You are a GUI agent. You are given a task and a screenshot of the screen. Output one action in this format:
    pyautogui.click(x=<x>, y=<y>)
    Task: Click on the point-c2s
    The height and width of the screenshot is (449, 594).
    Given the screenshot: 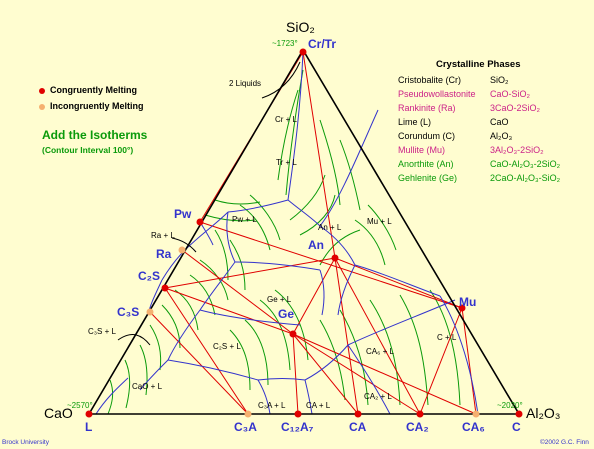 What is the action you would take?
    pyautogui.click(x=165, y=288)
    